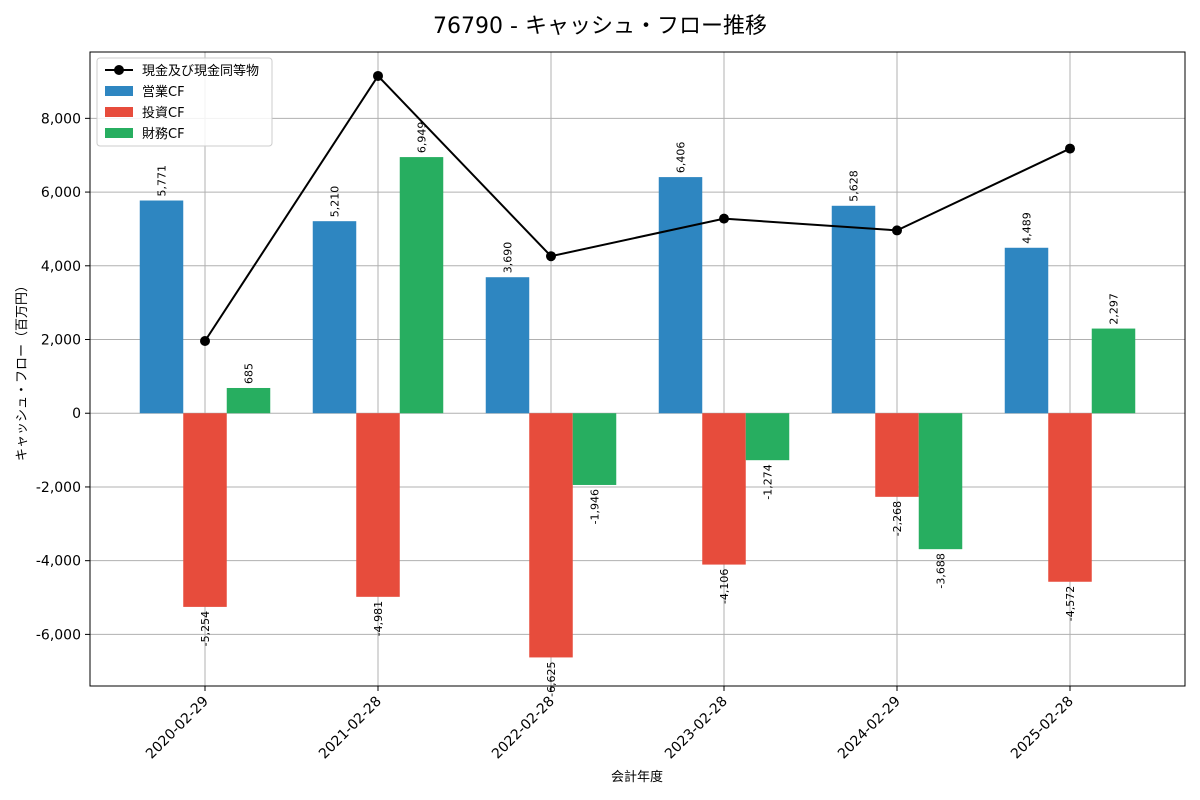  What do you see at coordinates (897, 518) in the screenshot?
I see `bar-value-label: -2,268` at bounding box center [897, 518].